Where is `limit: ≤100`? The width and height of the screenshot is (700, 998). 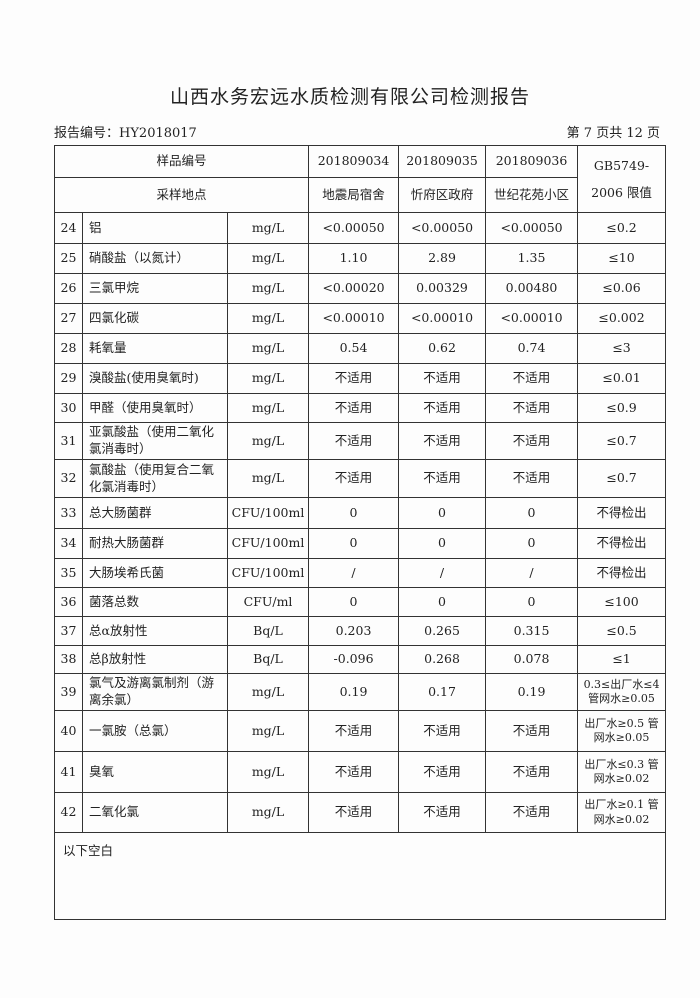 limit: ≤100 is located at coordinates (622, 602).